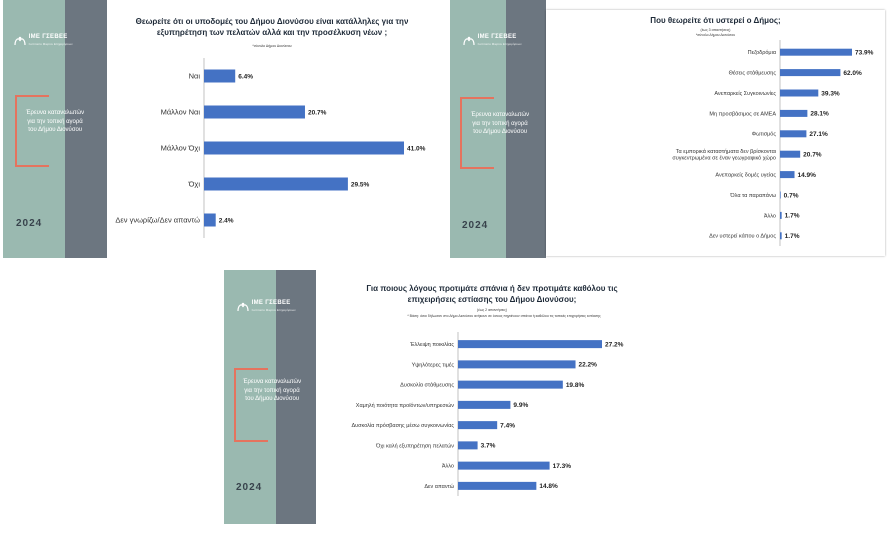 Image resolution: width=887 pixels, height=534 pixels. What do you see at coordinates (807, 175) in the screenshot?
I see `data-label: 14.9%` at bounding box center [807, 175].